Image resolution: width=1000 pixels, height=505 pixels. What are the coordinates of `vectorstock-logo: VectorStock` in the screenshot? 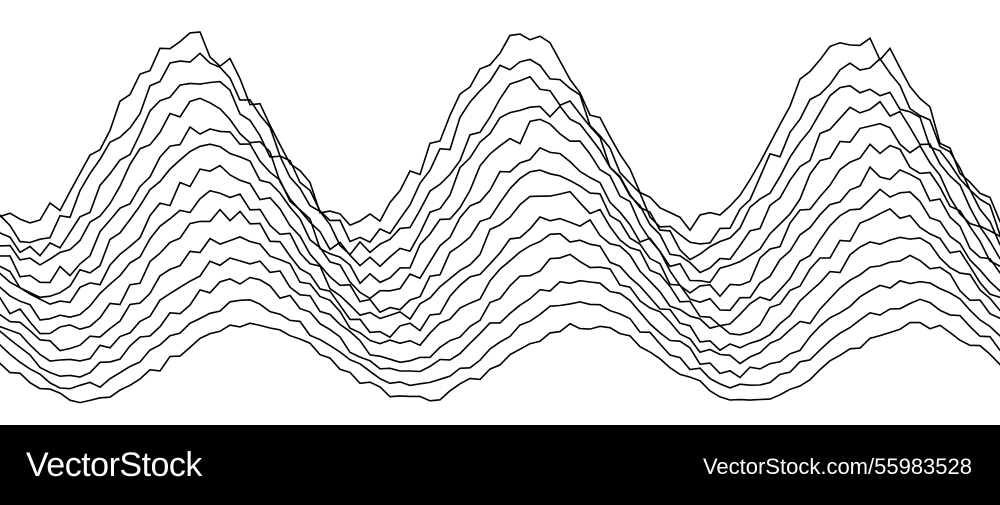 It's located at (114, 465).